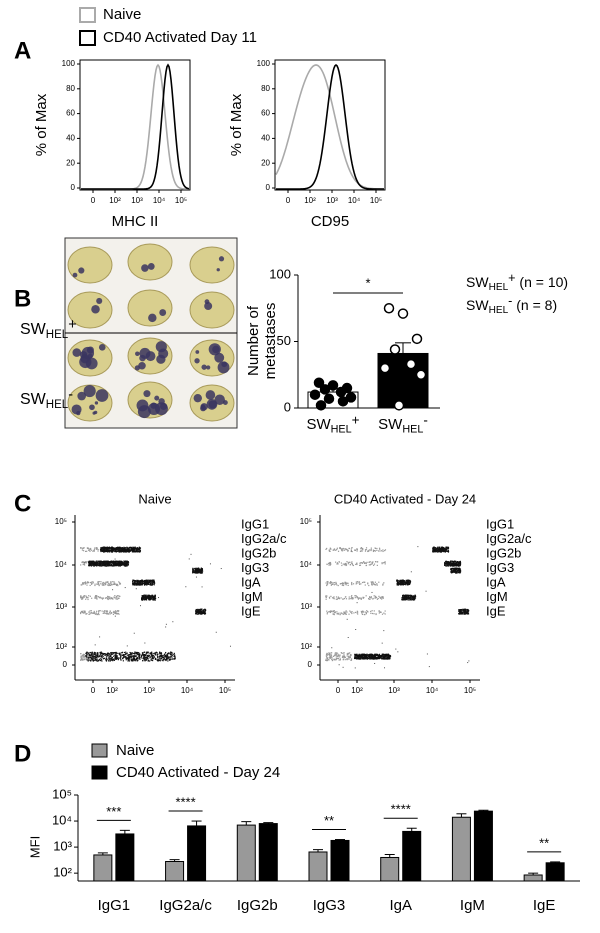 The height and width of the screenshot is (933, 600). I want to click on dot-cloud, so click(397, 607).